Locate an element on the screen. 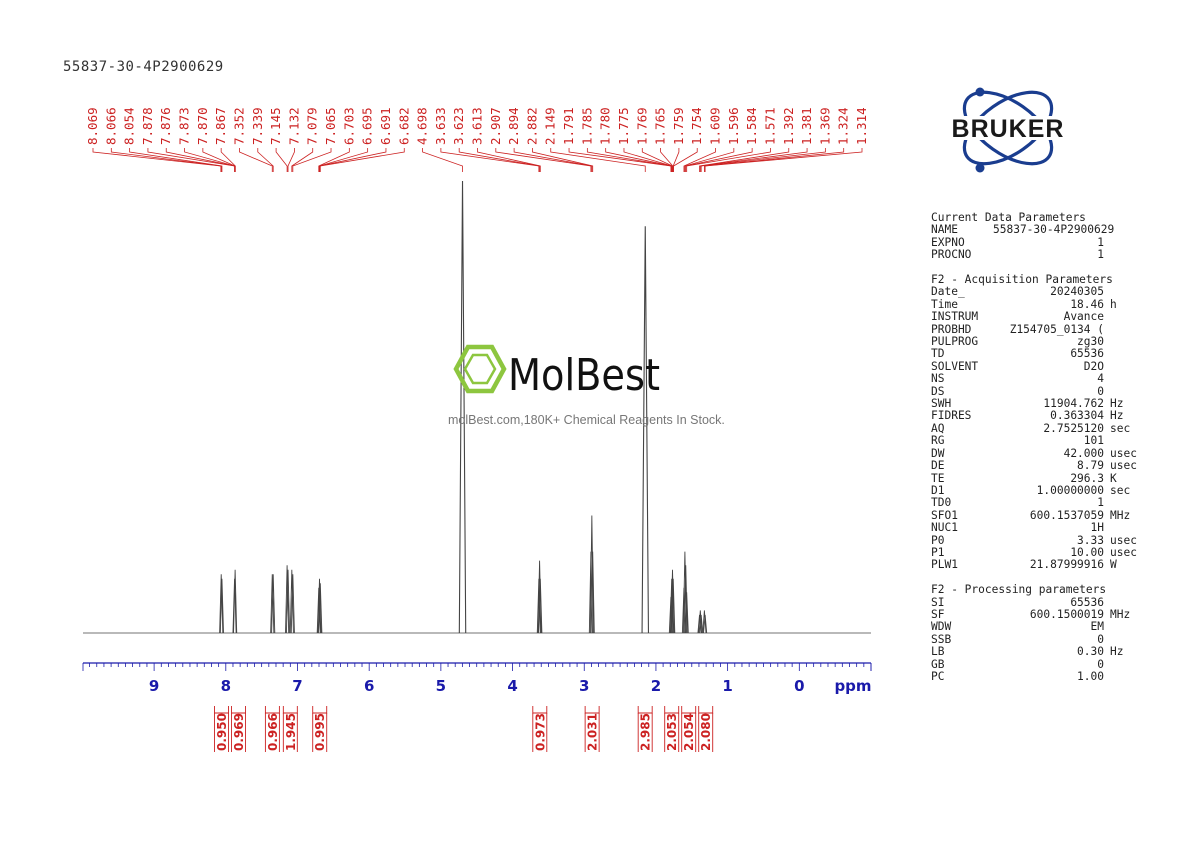 The image size is (1190, 842). param-value: 0.363304 is located at coordinates (1077, 416).